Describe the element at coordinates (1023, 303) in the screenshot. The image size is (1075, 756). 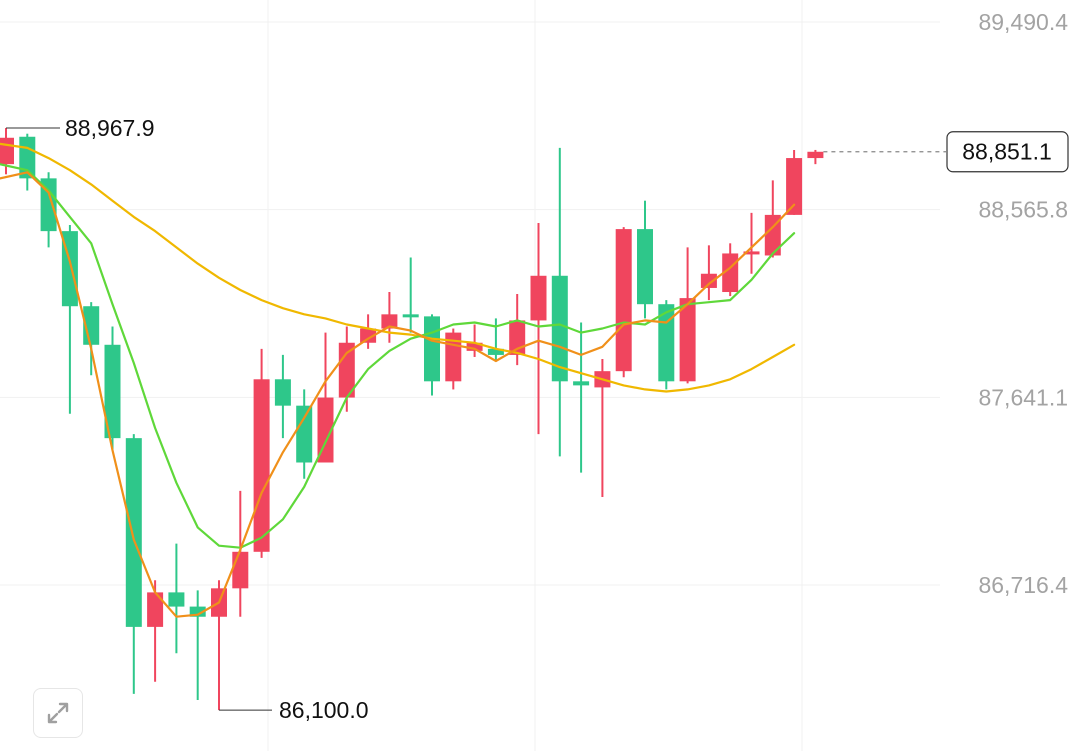
I see `price-axis: 89,490.4 88,565.8 87,641.1 86,716.4` at that location.